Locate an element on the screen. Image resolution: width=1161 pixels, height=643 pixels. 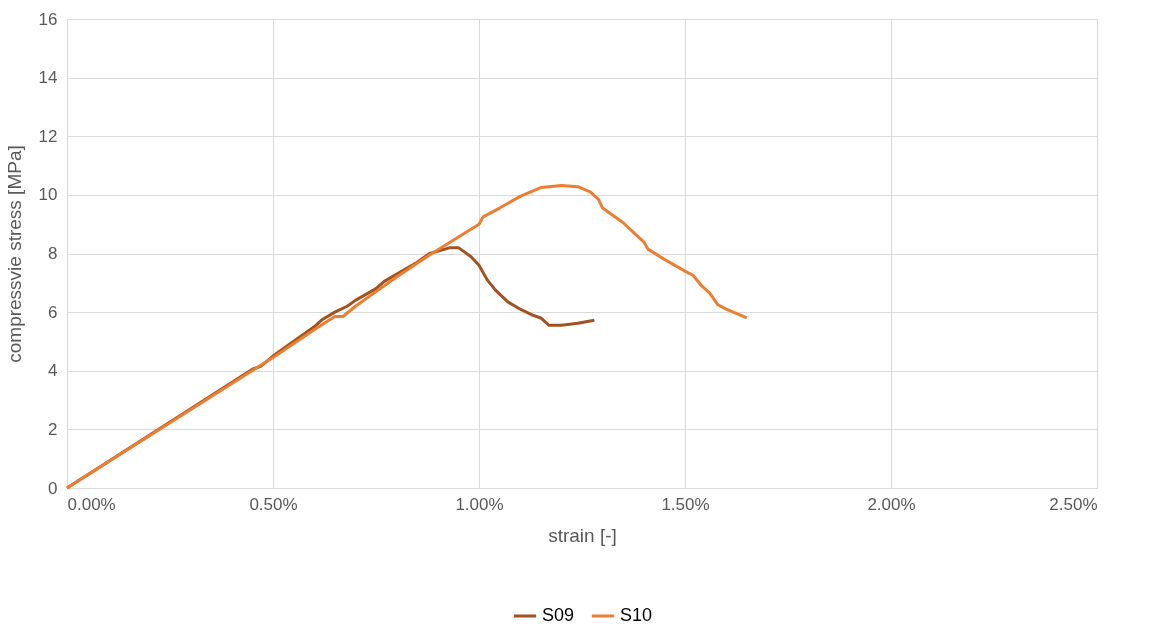
y-tick-label: 14 is located at coordinates (48, 78).